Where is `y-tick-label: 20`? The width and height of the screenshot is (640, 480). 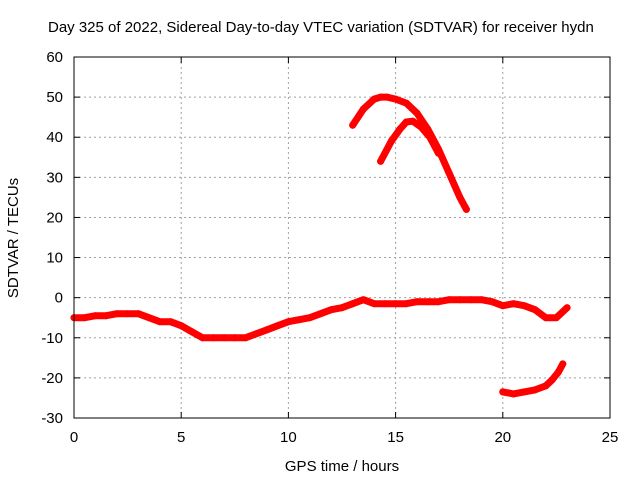 y-tick-label: 20 is located at coordinates (54, 217).